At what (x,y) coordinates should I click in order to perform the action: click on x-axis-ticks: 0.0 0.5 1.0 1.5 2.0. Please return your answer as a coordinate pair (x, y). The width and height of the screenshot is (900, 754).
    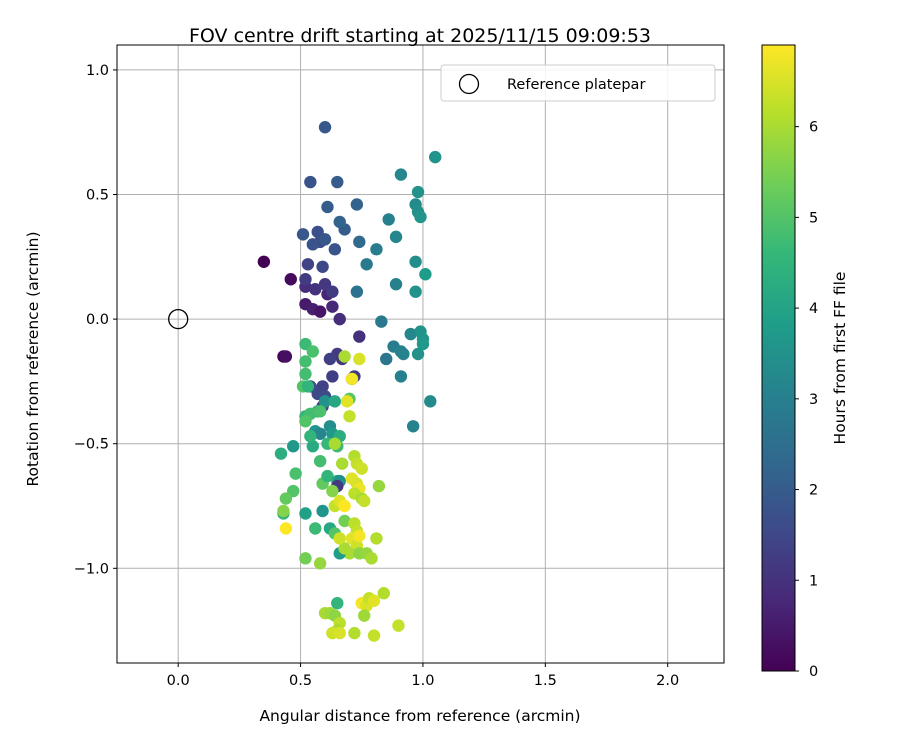
    Looking at the image, I should click on (423, 676).